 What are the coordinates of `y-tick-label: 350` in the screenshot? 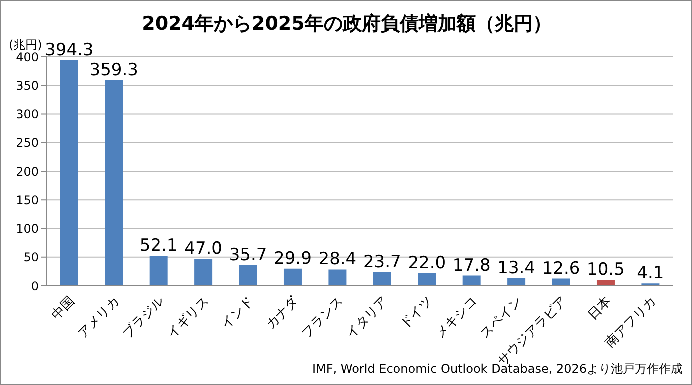 It's located at (27, 85).